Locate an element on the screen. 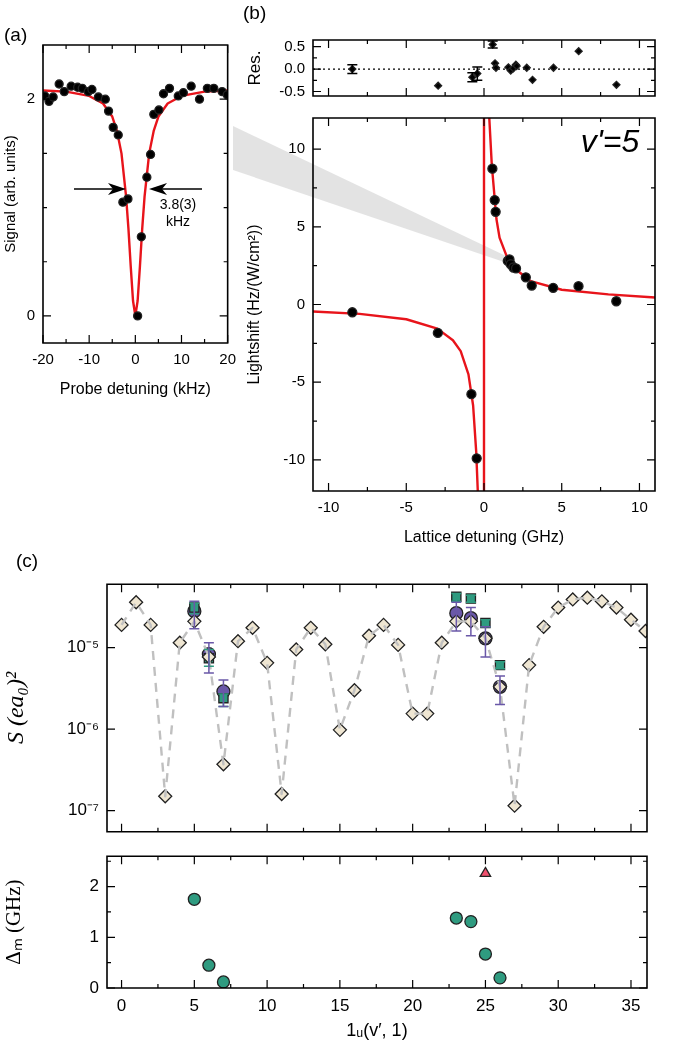  y-tick-label: 0.5 is located at coordinates (294, 45).